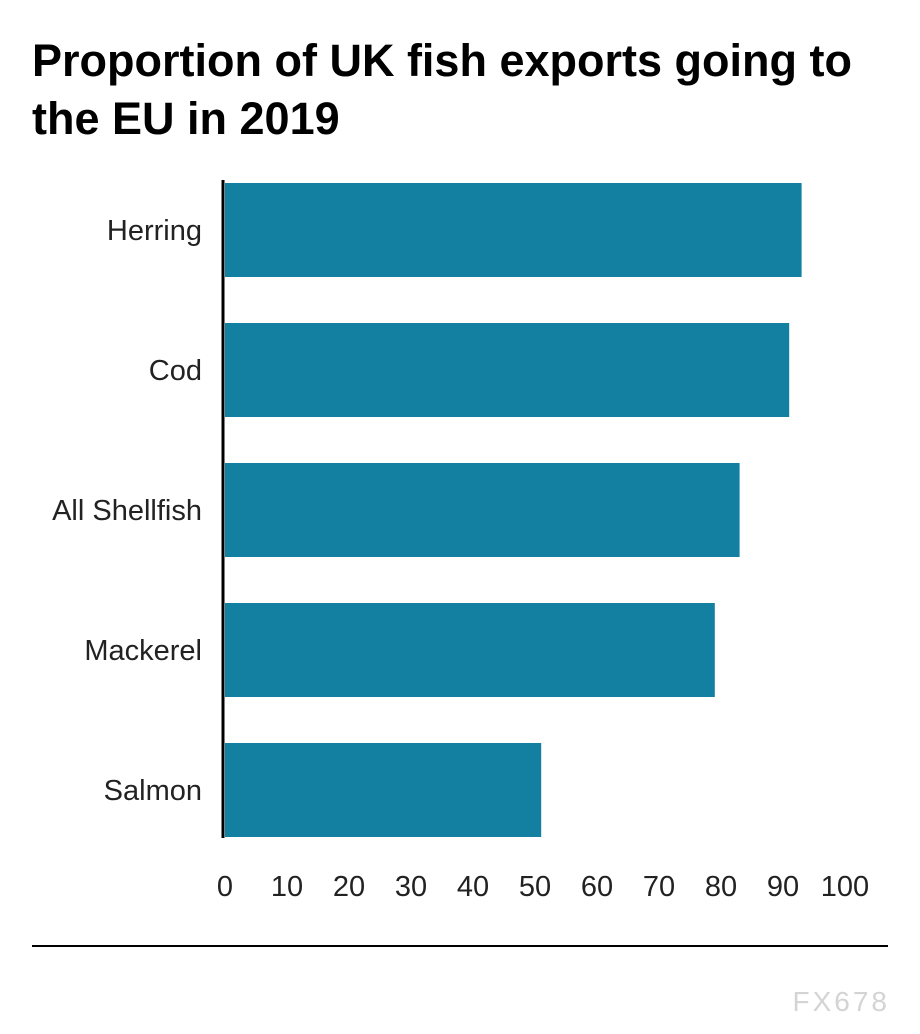  I want to click on x-tick-label: 30, so click(411, 887).